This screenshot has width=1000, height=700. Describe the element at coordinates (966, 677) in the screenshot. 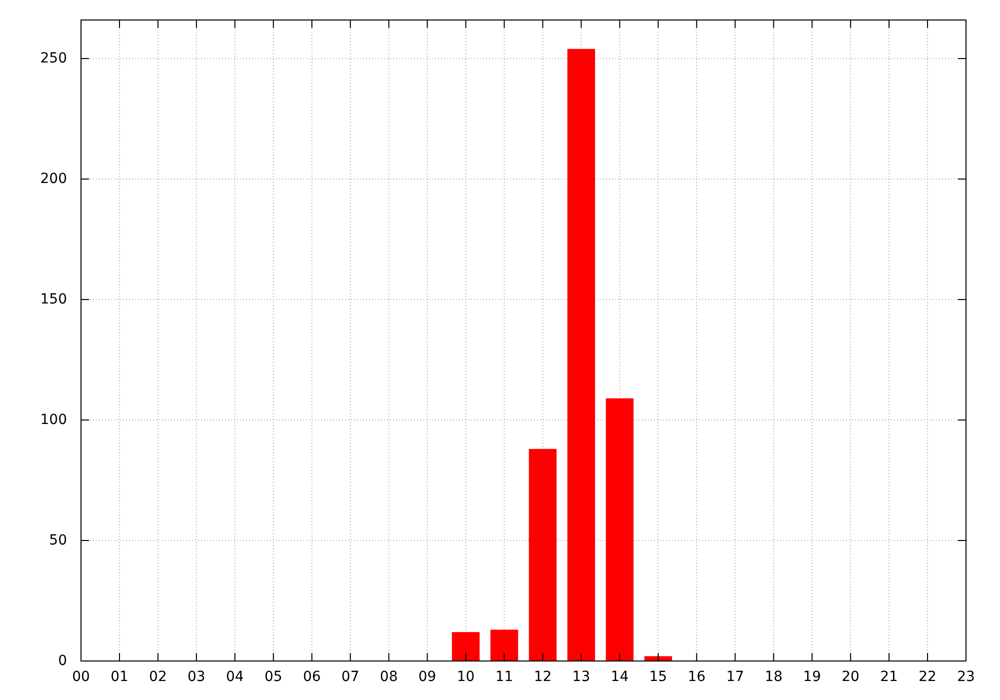

I see `x-tick-label: 23` at that location.